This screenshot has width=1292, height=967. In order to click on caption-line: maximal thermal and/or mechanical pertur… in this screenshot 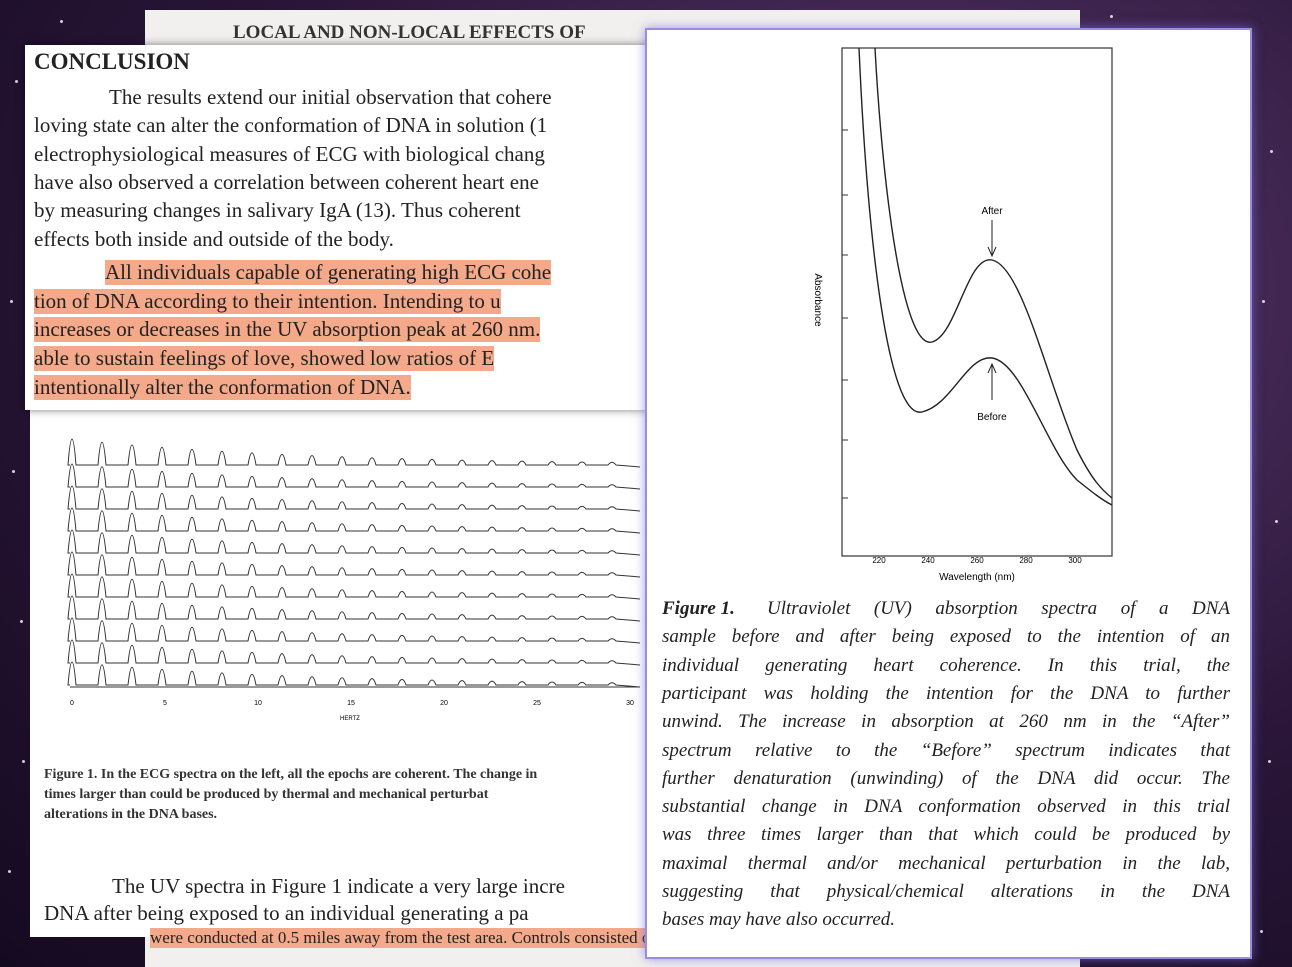, I will do `click(946, 863)`.